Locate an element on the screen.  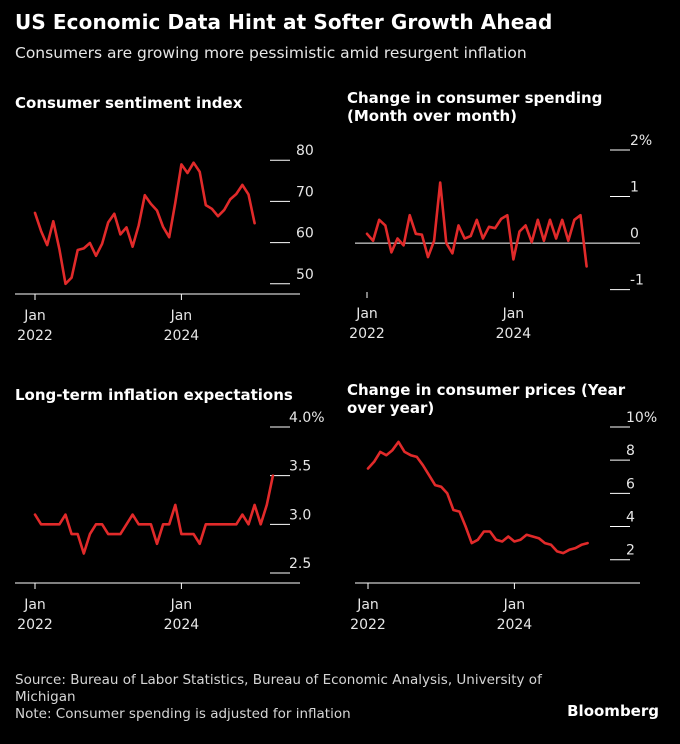
y-tick-label: 2% is located at coordinates (641, 141).